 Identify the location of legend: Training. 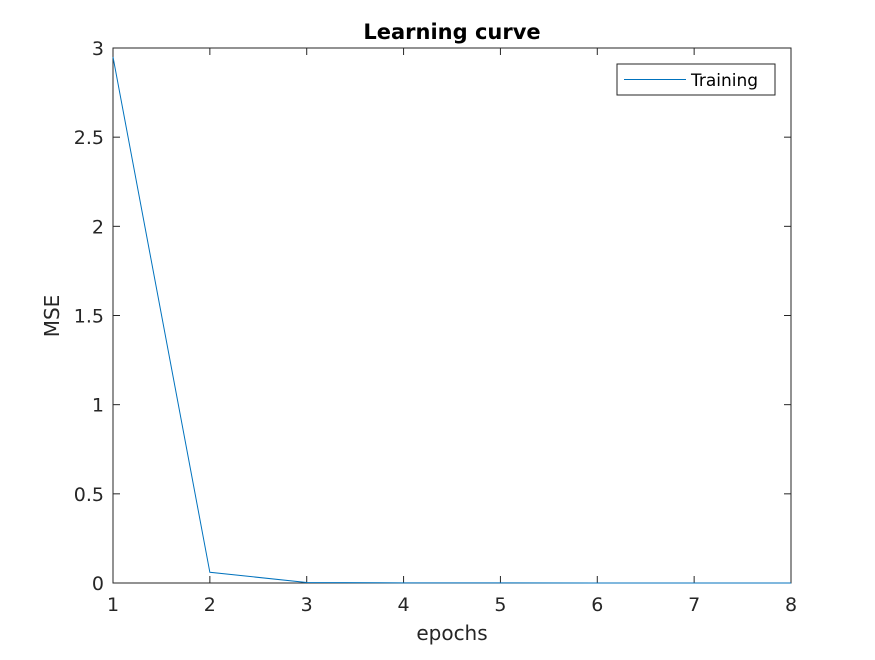
(696, 79).